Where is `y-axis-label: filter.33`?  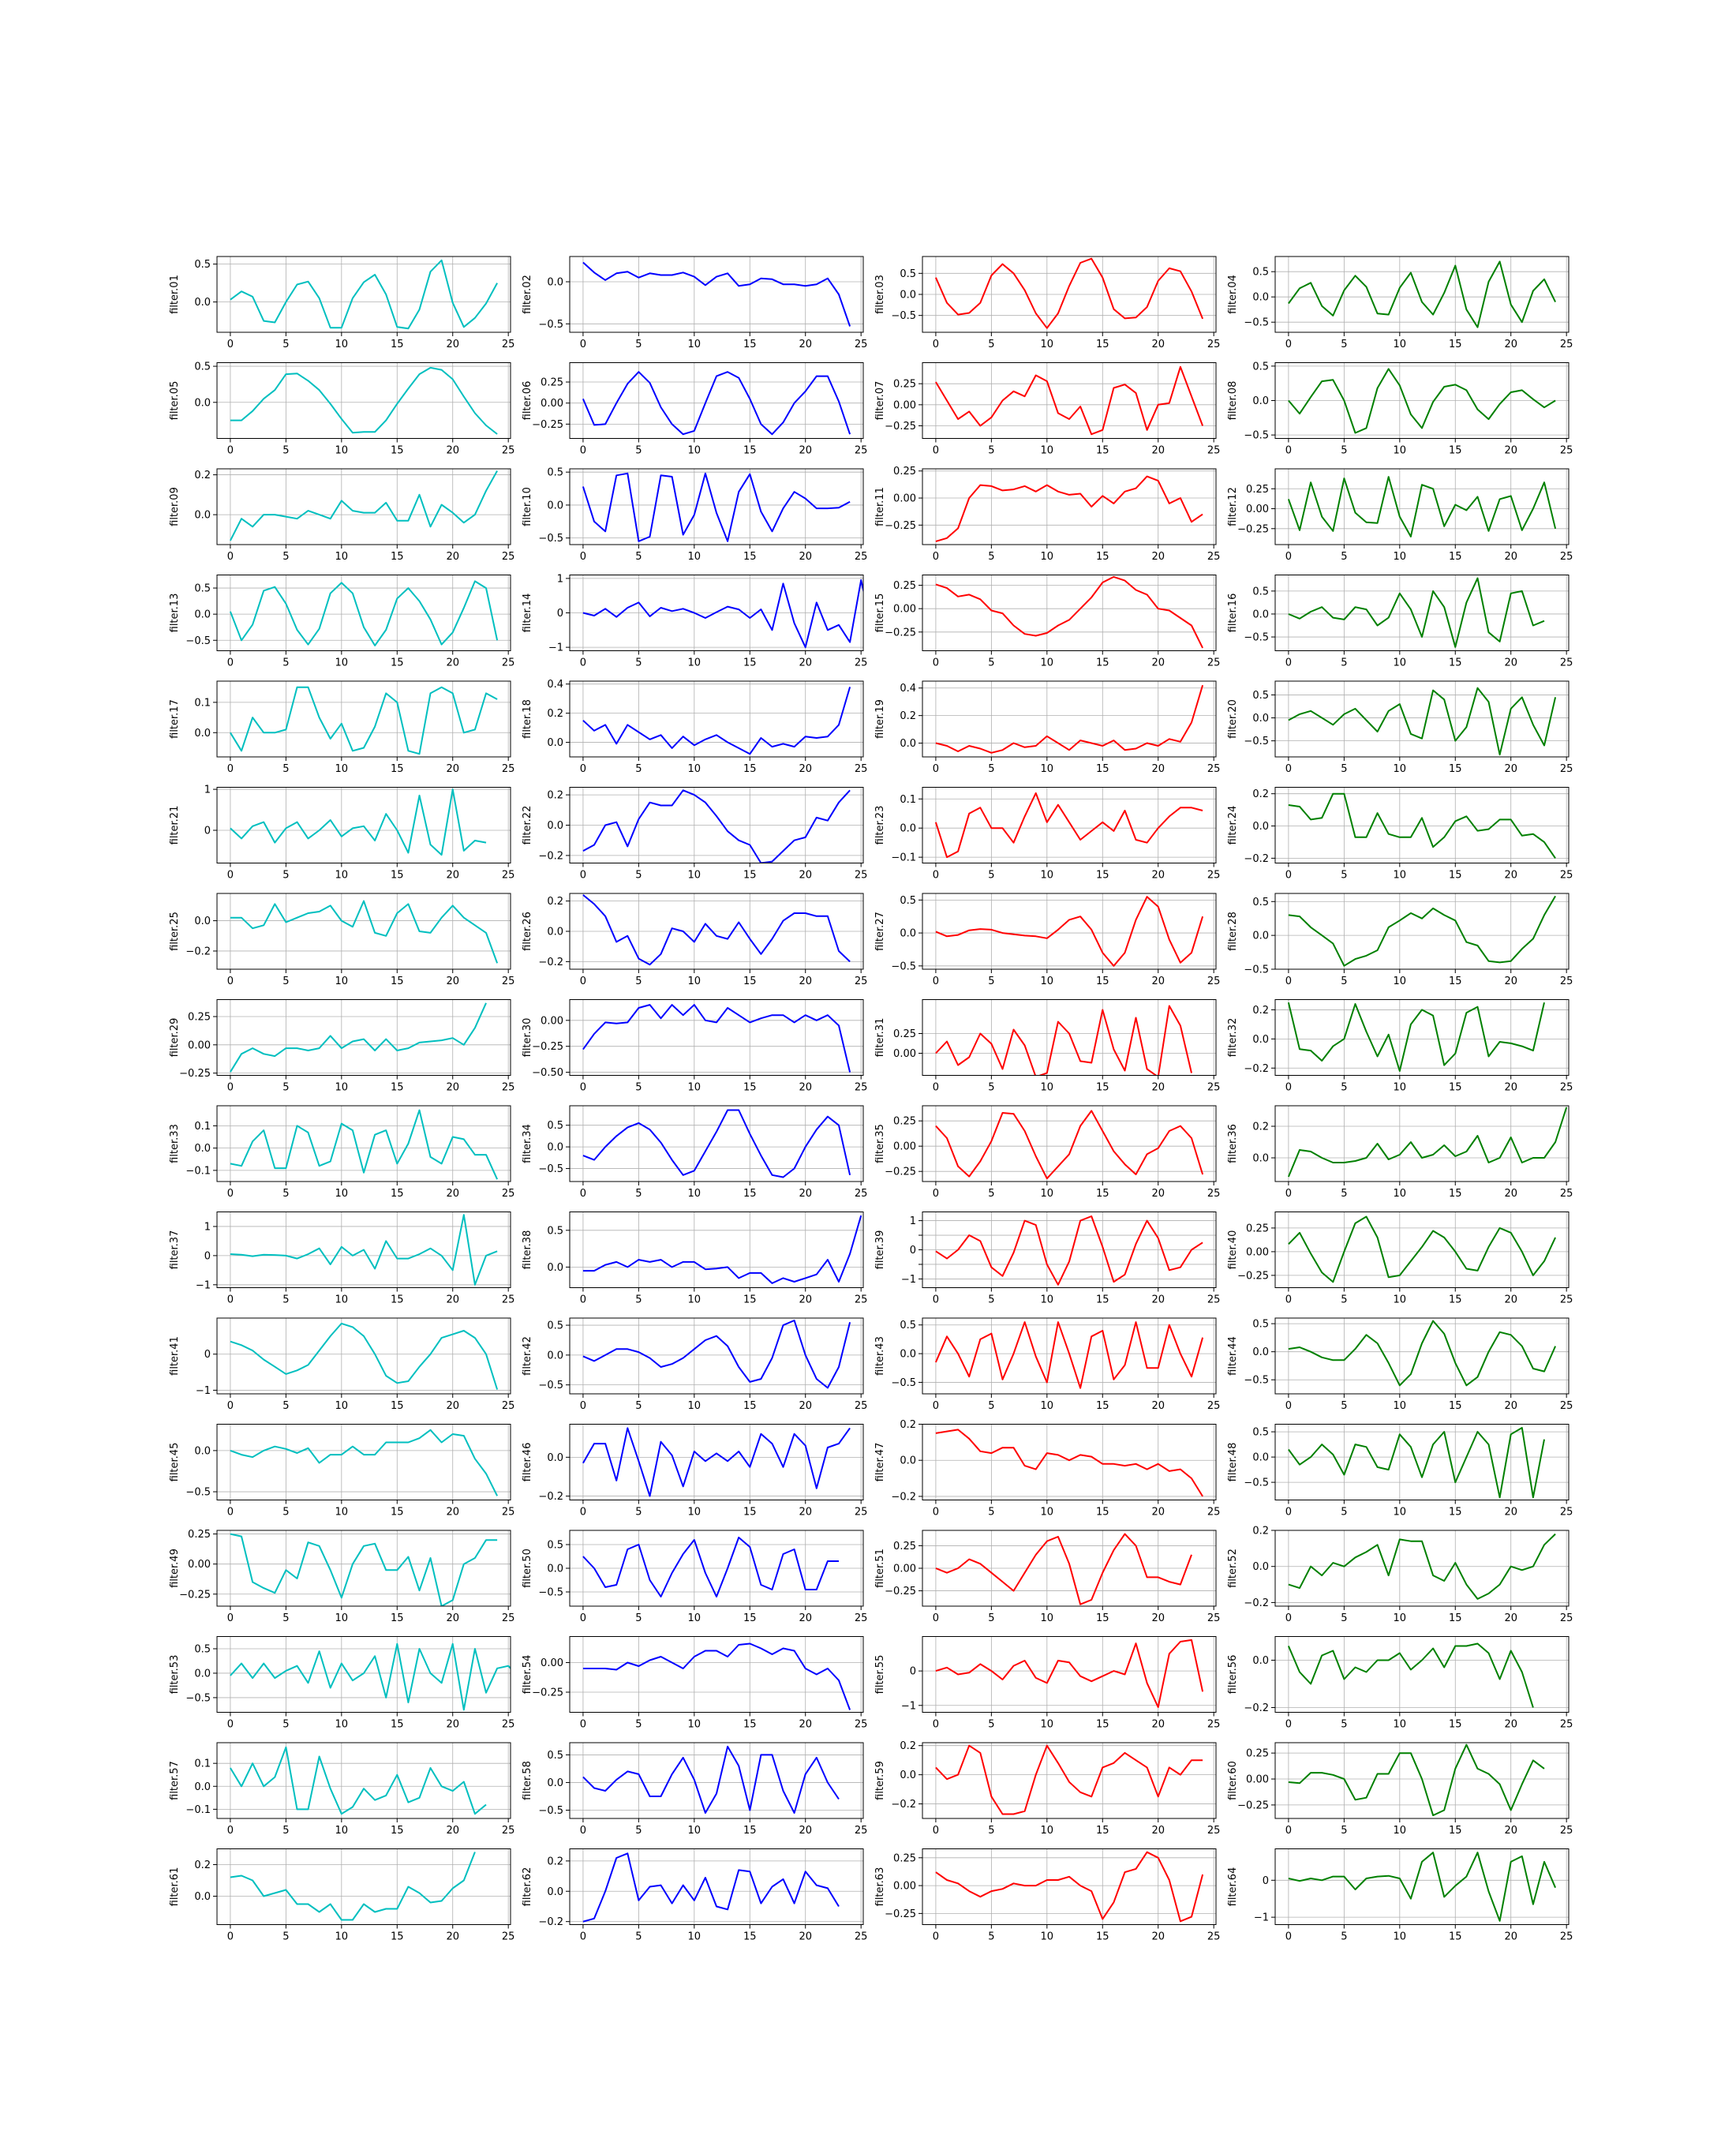 y-axis-label: filter.33 is located at coordinates (175, 1143).